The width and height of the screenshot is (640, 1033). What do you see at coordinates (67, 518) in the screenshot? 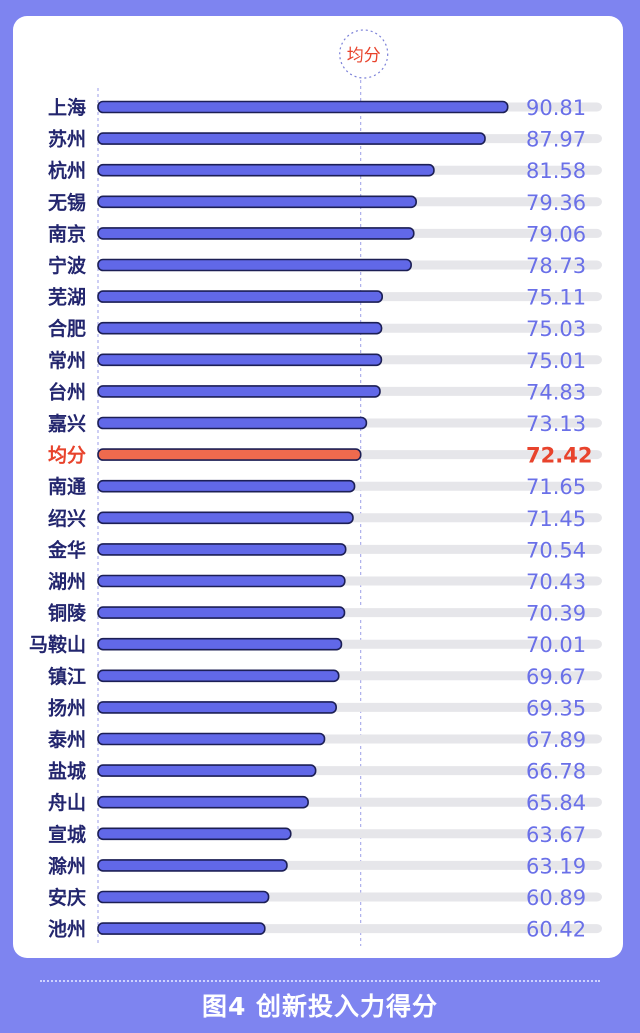
I see `category-label: 绍兴` at bounding box center [67, 518].